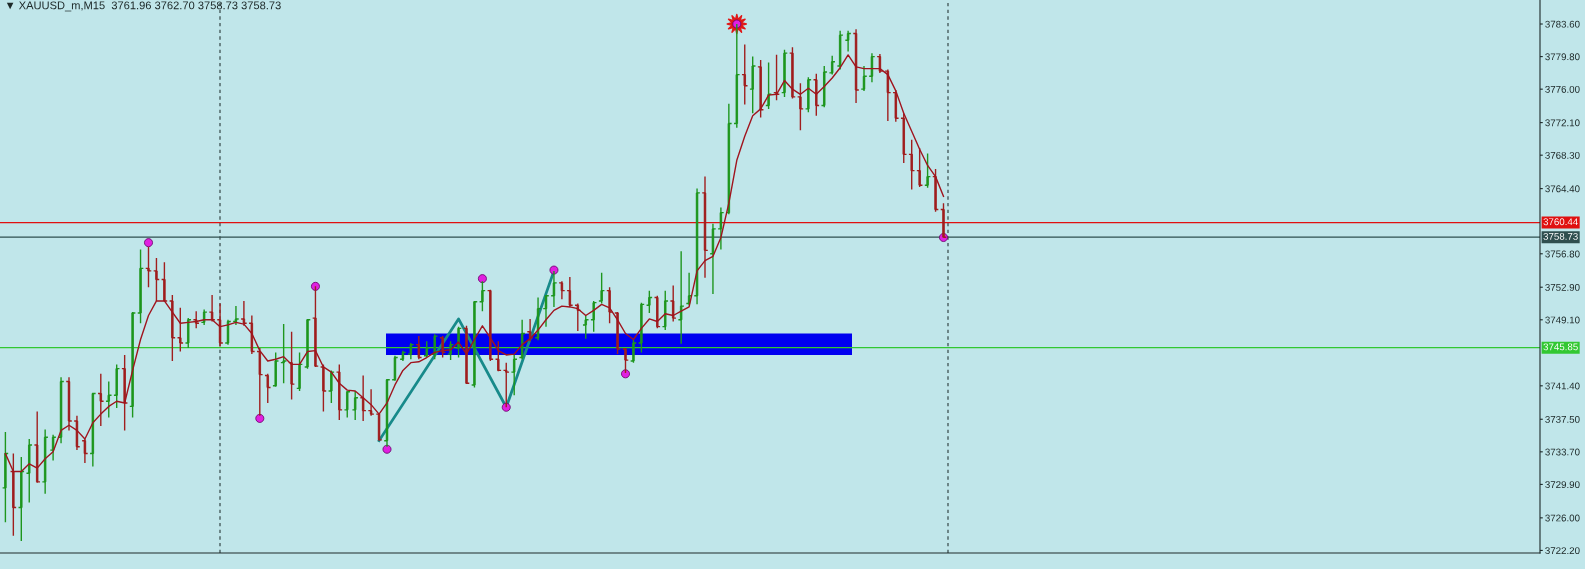  Describe the element at coordinates (1560, 236) in the screenshot. I see `ref-line-label: 3758.73` at that location.